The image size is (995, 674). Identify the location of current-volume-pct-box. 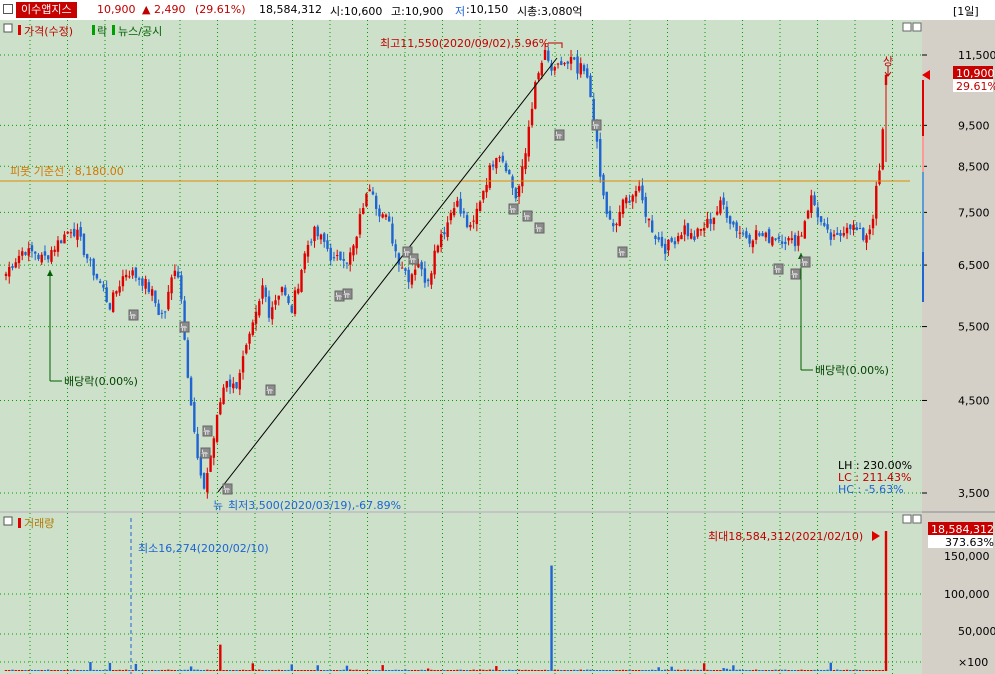
(960, 541).